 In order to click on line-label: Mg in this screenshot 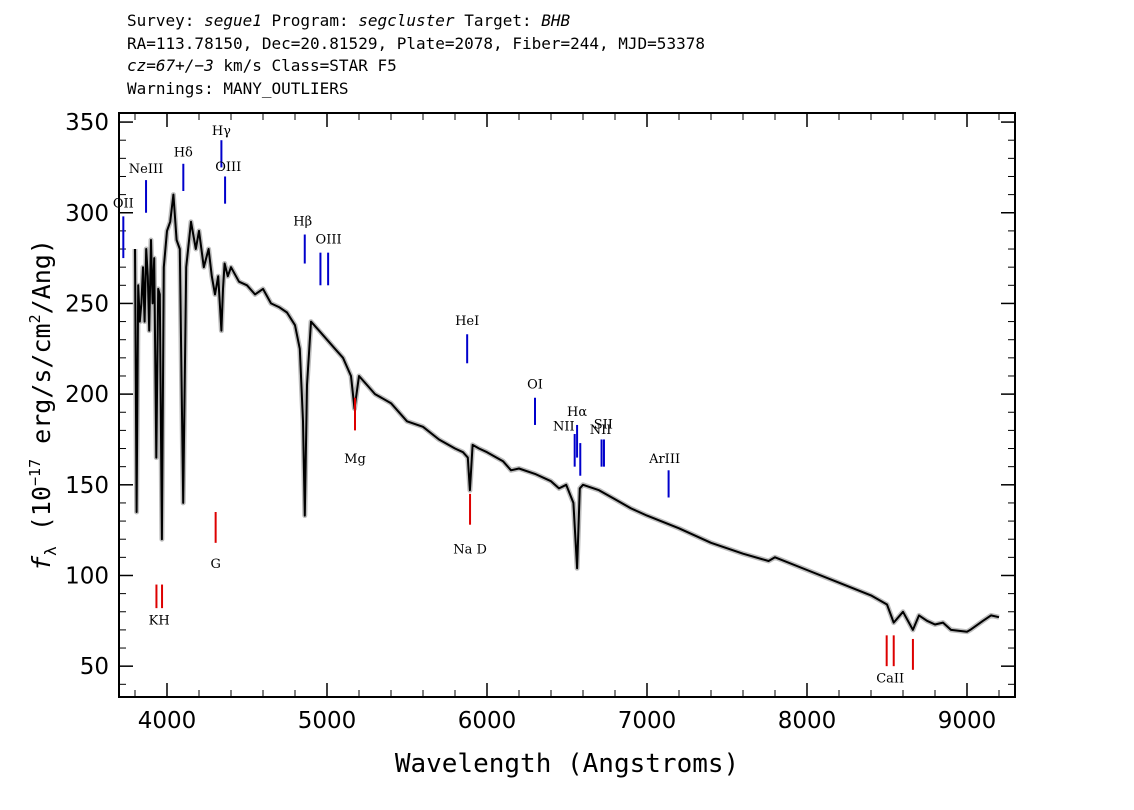, I will do `click(355, 459)`.